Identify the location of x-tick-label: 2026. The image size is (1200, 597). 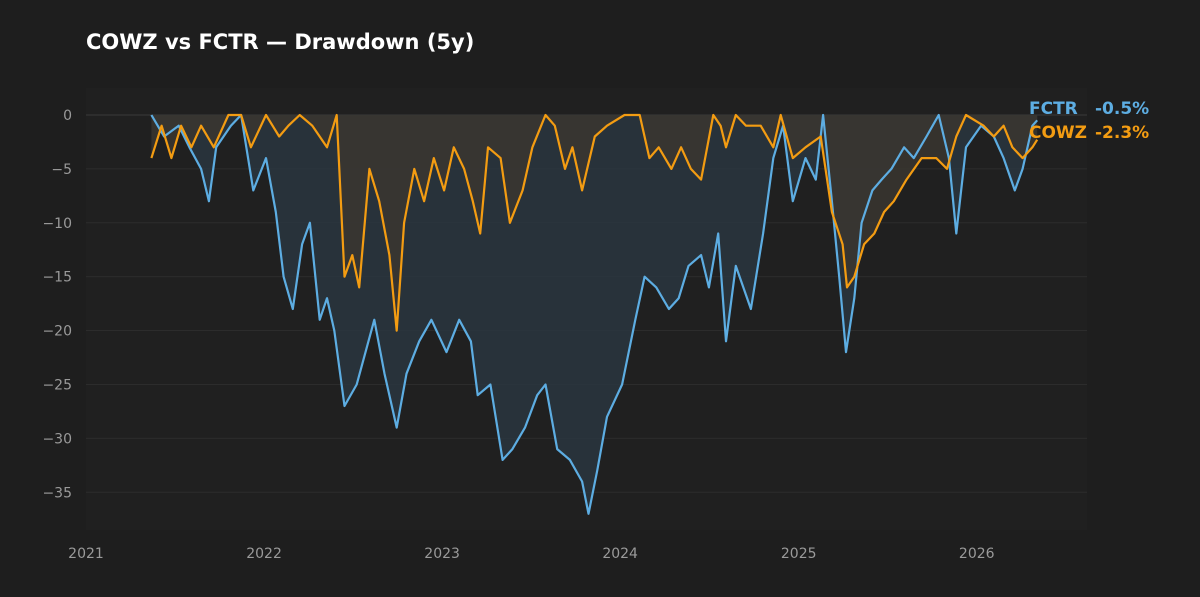
(977, 554).